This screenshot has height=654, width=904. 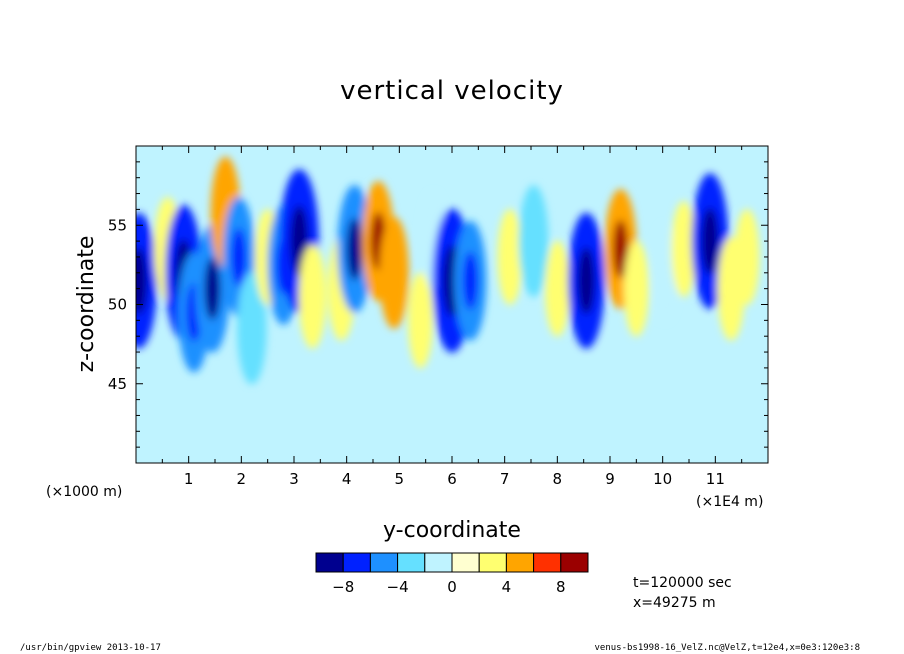 What do you see at coordinates (400, 479) in the screenshot?
I see `x-tick-label: 5` at bounding box center [400, 479].